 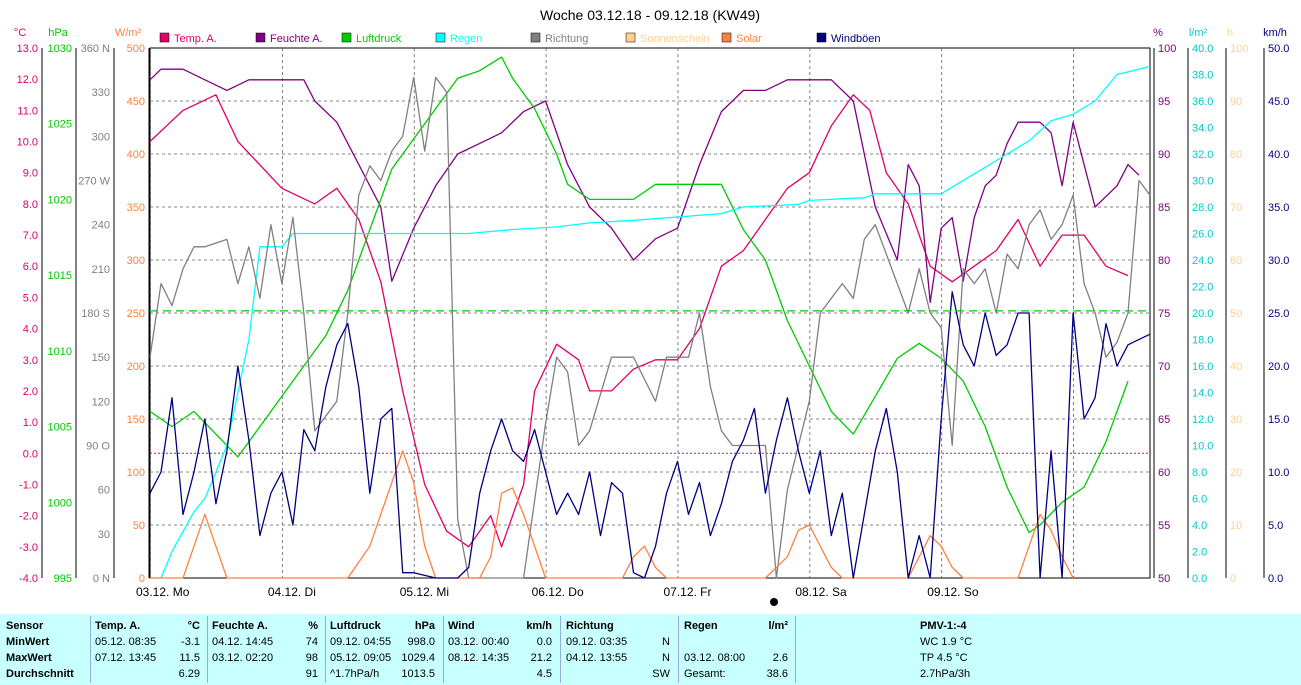 I want to click on stats-row-label: Durchschnitt, so click(x=40, y=674).